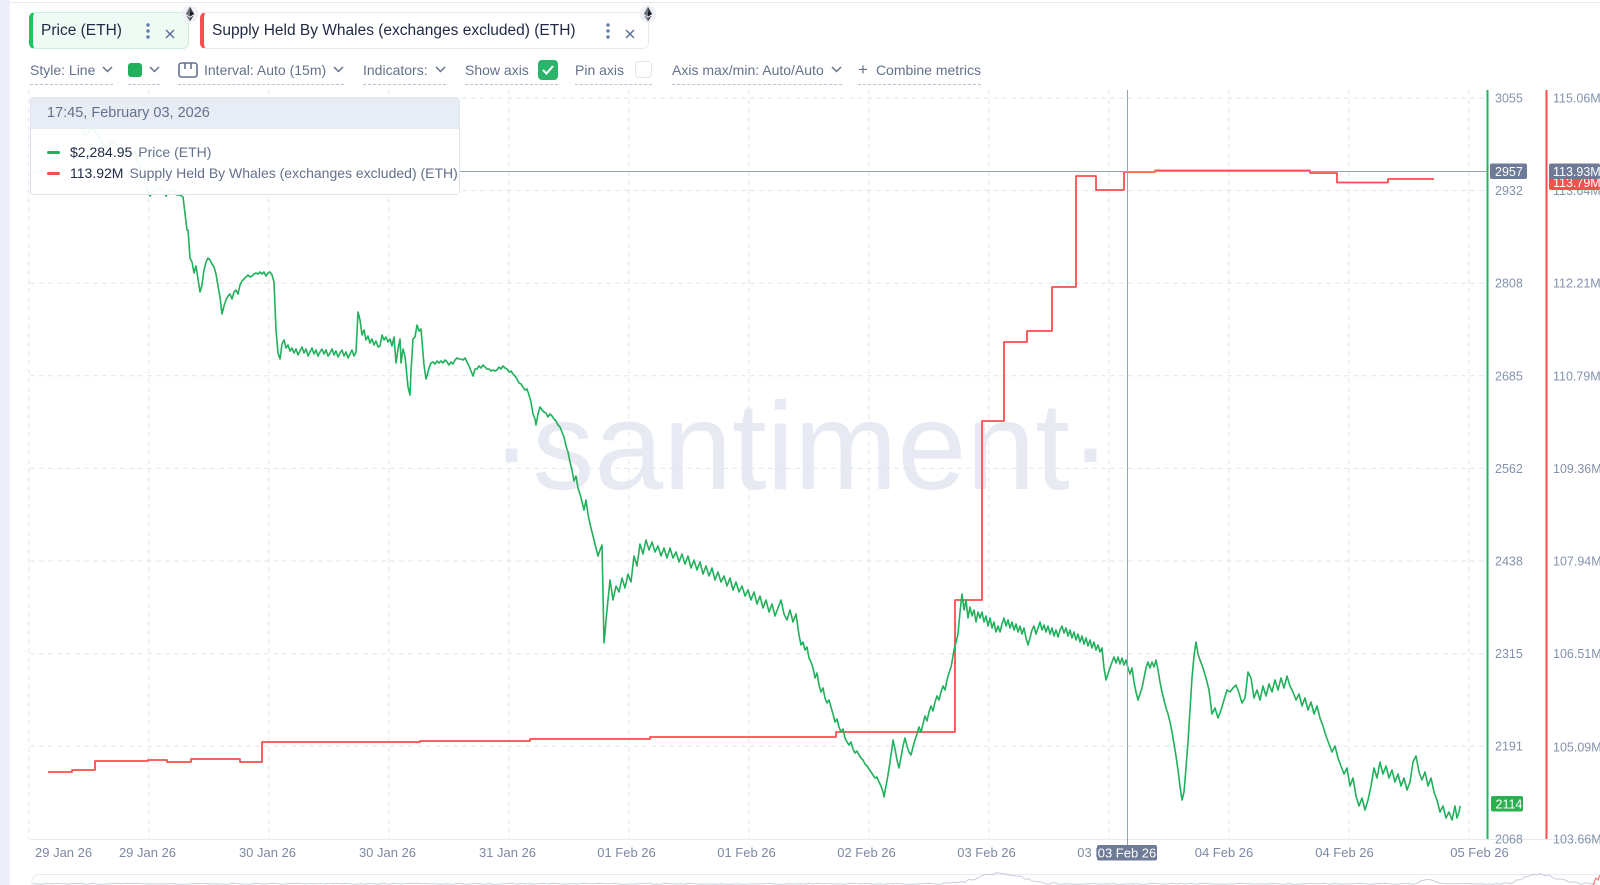 The width and height of the screenshot is (1600, 885). I want to click on svg-text: 113.93M, so click(1576, 172).